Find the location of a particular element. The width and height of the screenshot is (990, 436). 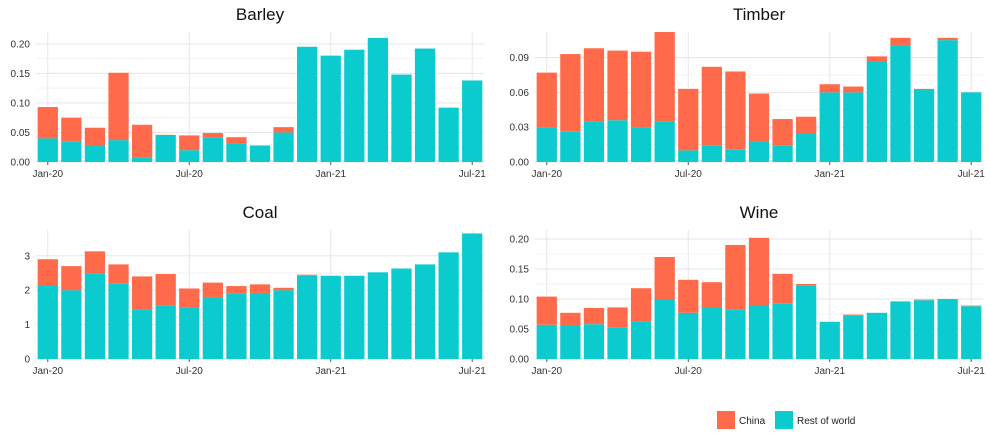

legend-label: Rest of world is located at coordinates (826, 421).